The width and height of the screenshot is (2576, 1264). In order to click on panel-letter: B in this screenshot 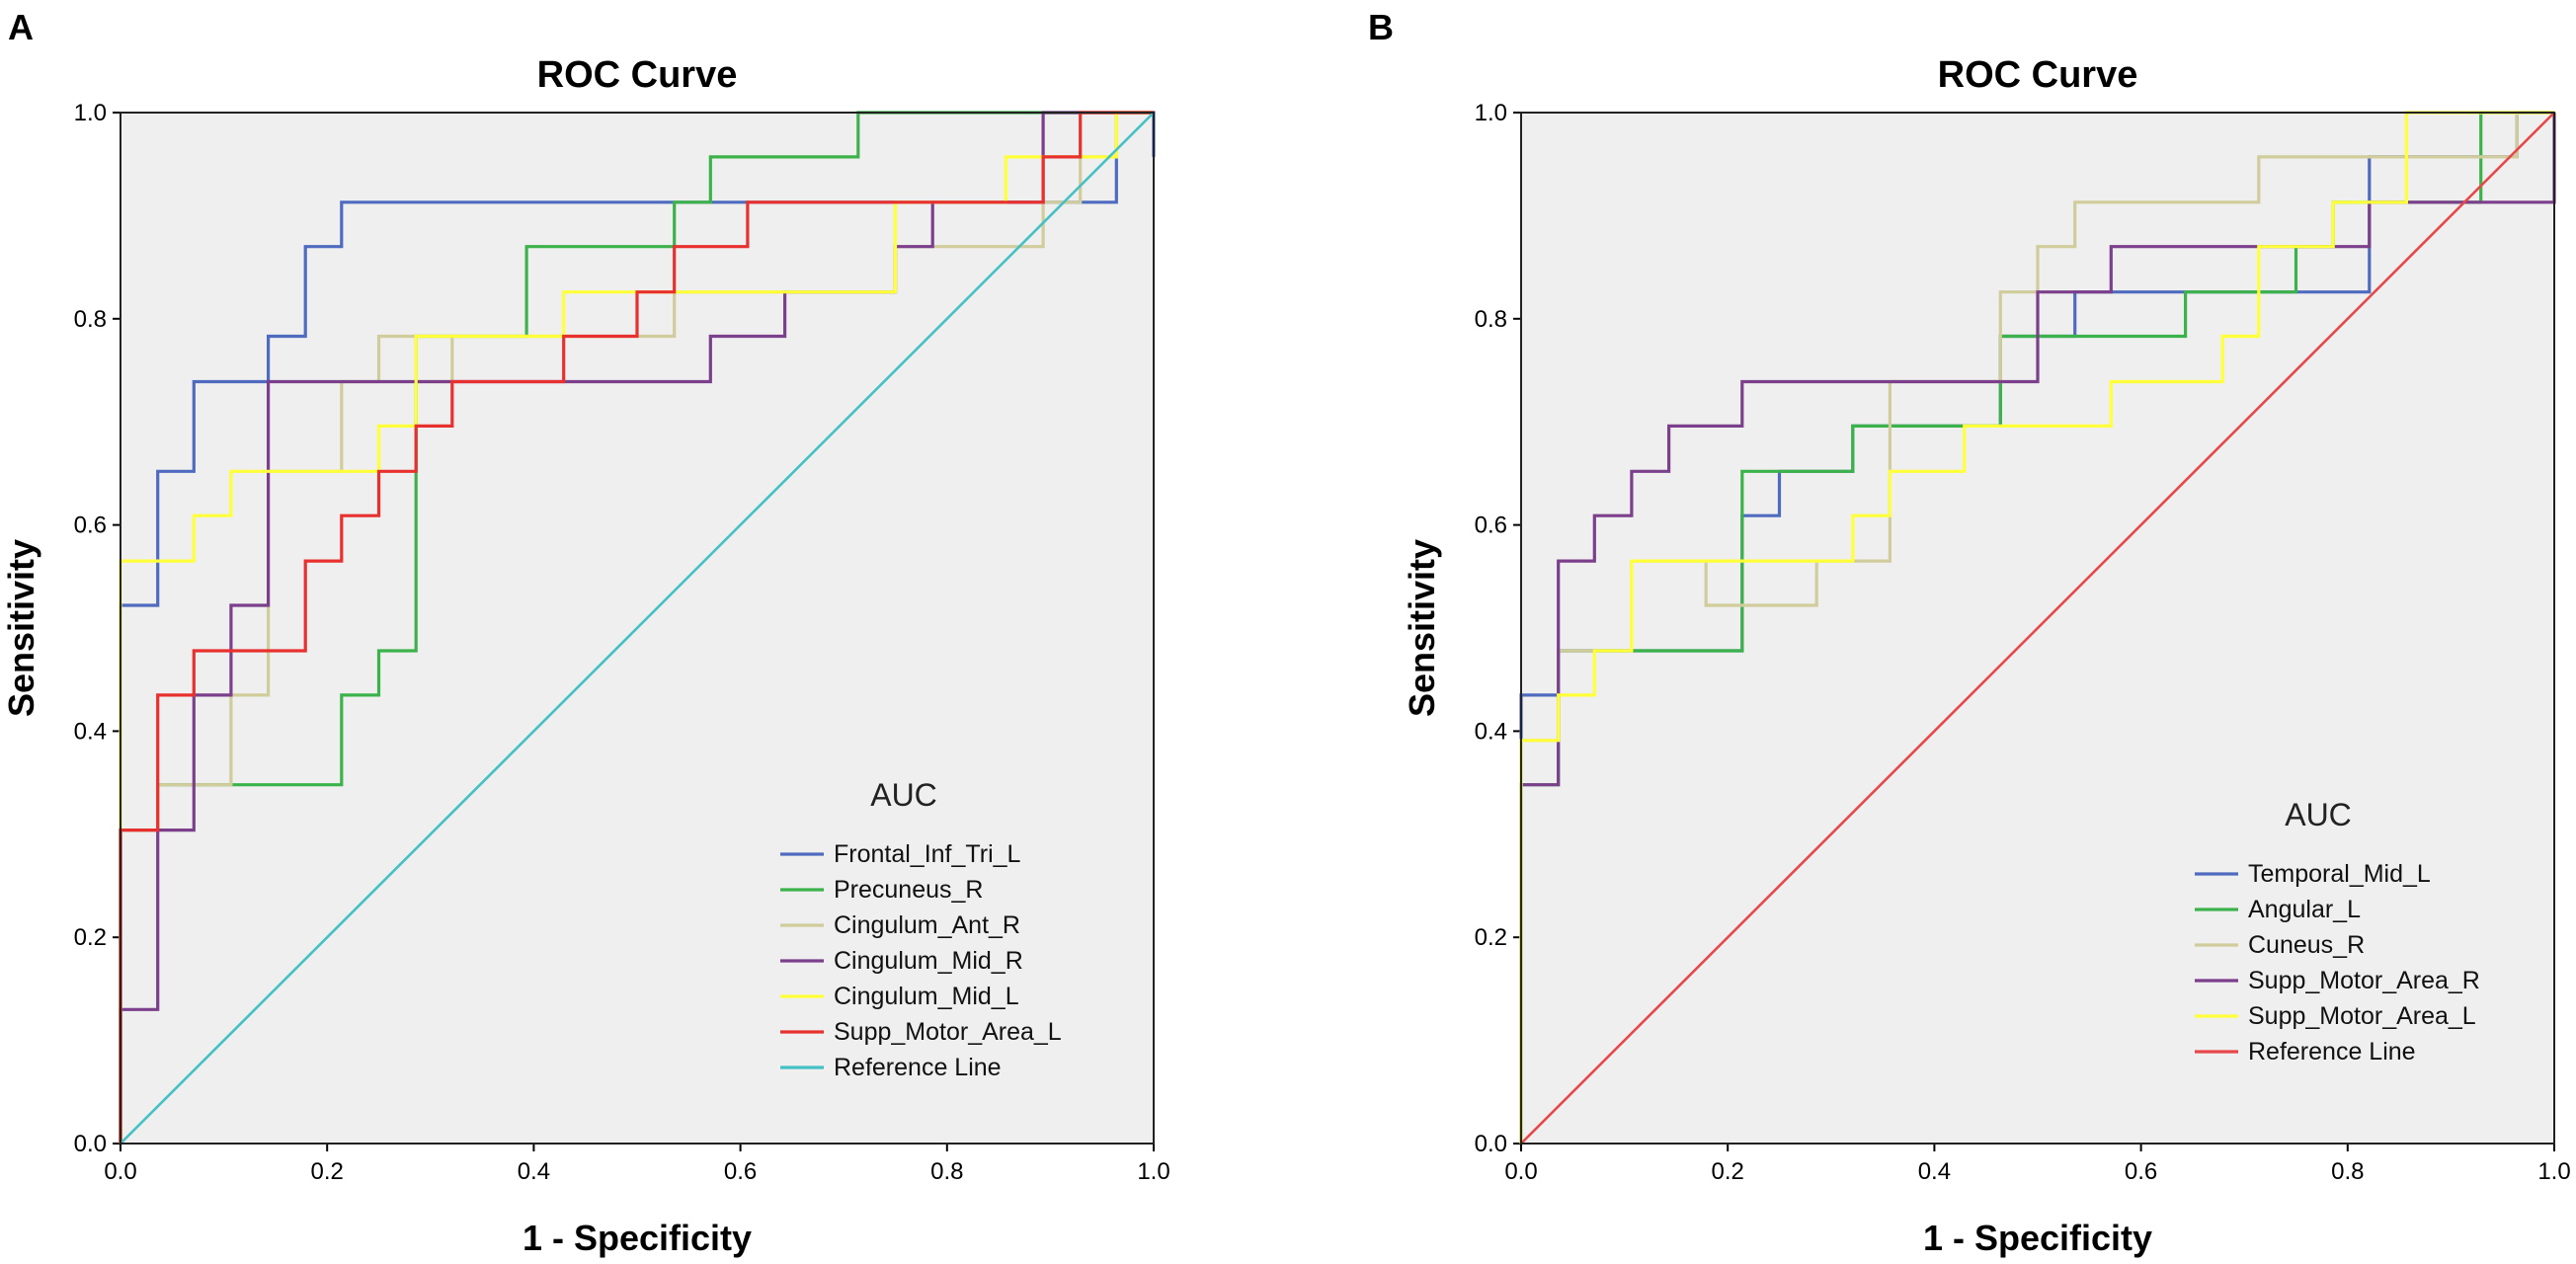, I will do `click(1381, 27)`.